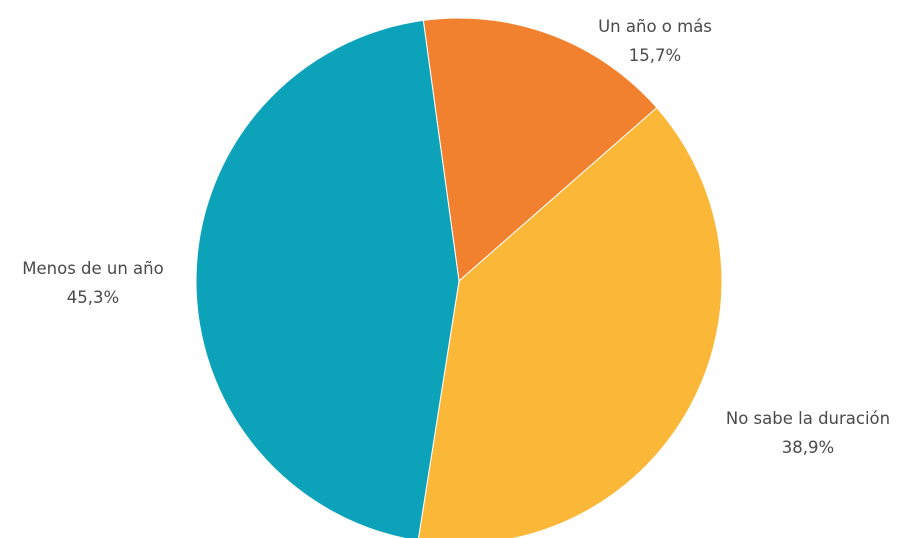 The width and height of the screenshot is (907, 538). What do you see at coordinates (655, 55) in the screenshot?
I see `slice-value-un-ano-o-mas: 15,7%` at bounding box center [655, 55].